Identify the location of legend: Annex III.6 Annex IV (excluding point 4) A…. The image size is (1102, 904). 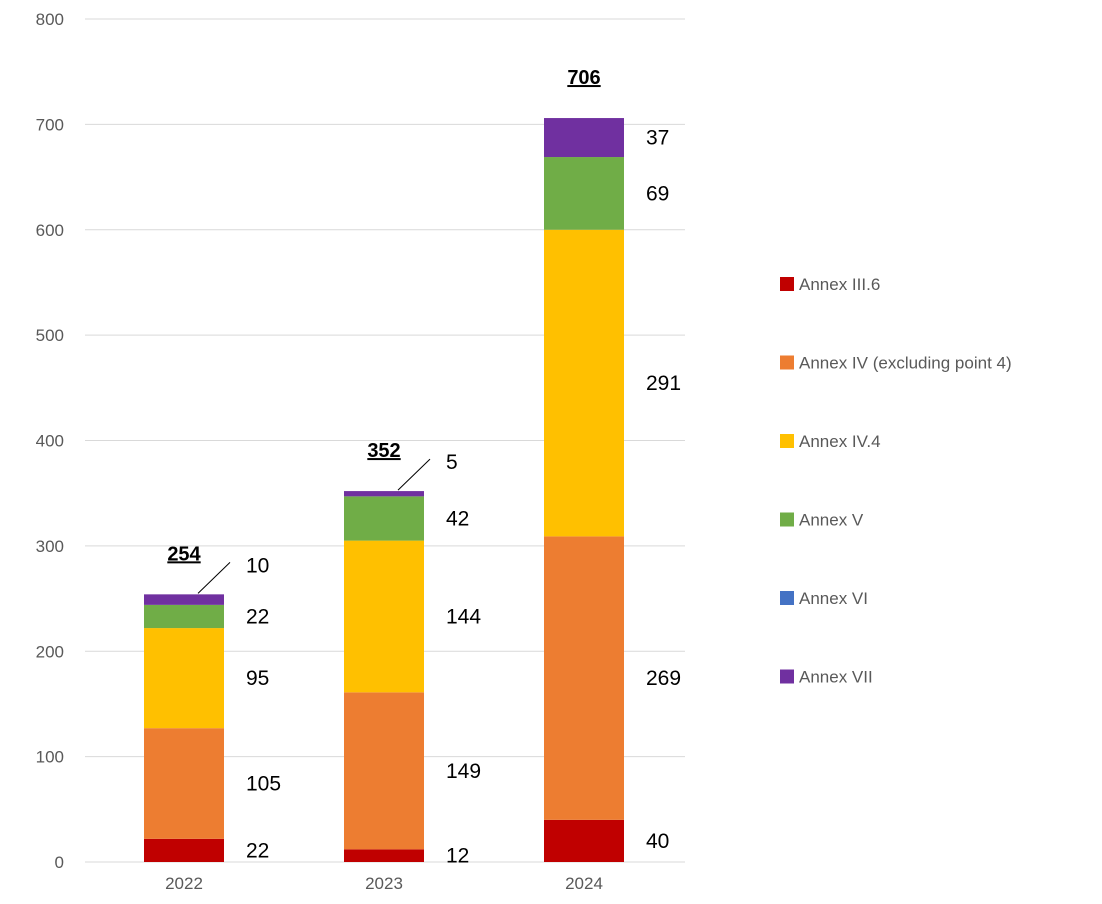
(896, 481).